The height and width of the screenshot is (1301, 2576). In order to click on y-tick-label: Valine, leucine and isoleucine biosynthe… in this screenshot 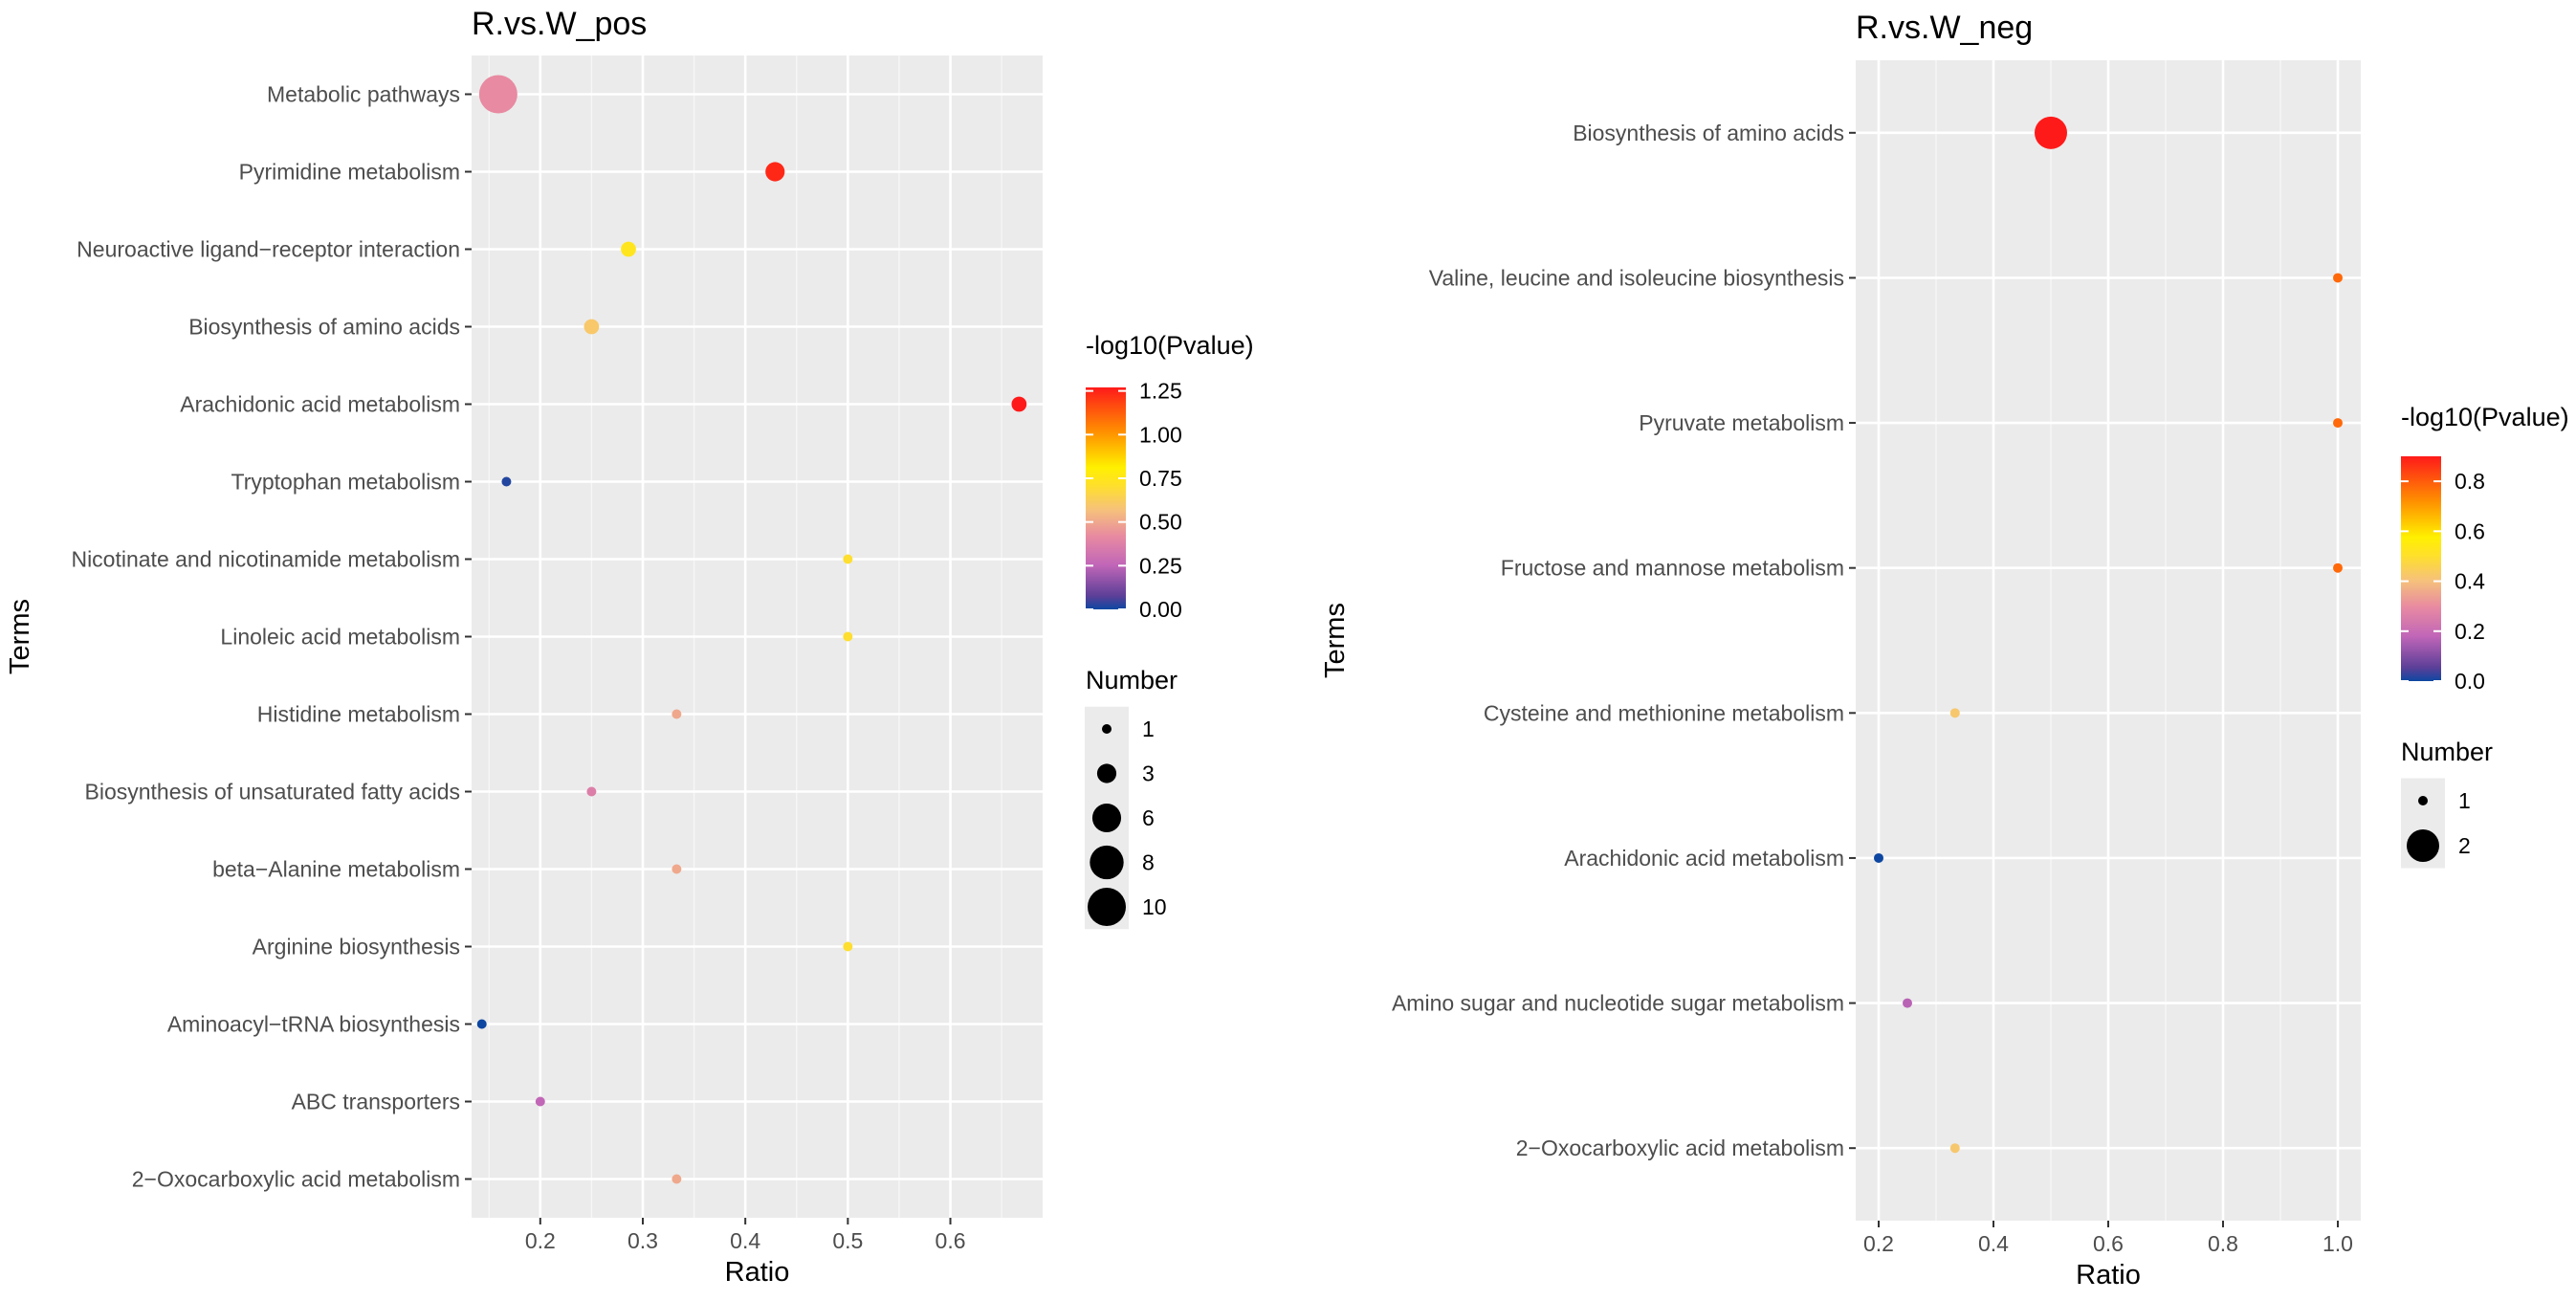, I will do `click(1637, 277)`.